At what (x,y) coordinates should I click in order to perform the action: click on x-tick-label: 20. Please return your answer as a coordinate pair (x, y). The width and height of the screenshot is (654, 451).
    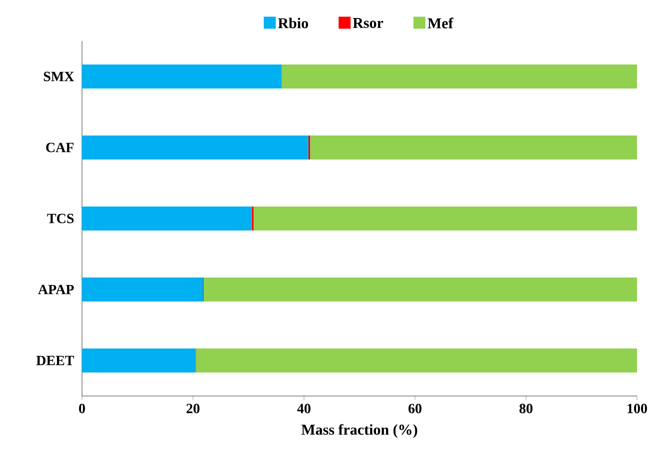
    Looking at the image, I should click on (193, 409).